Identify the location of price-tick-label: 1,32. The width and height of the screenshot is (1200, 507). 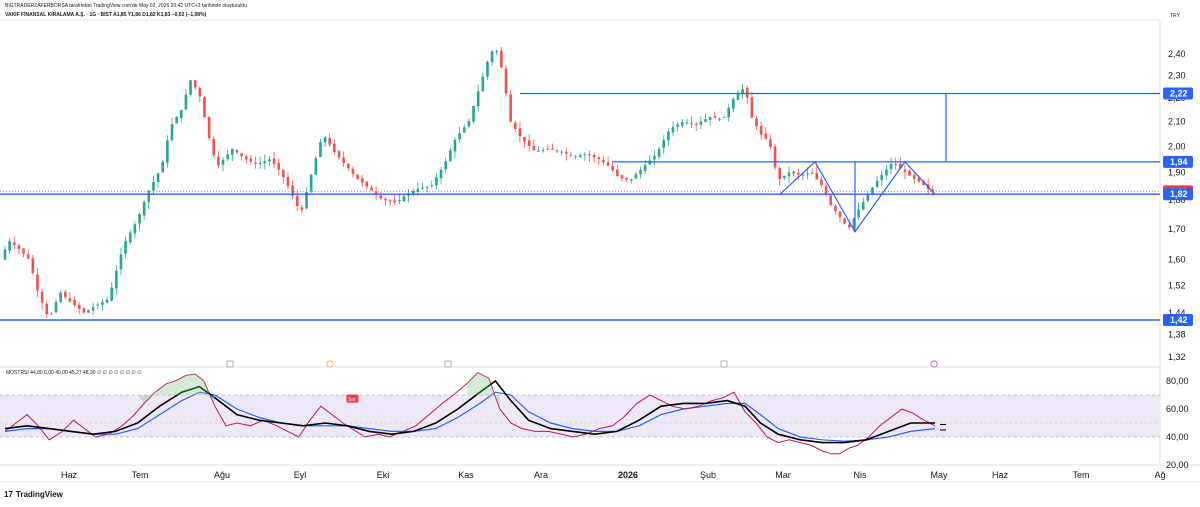
(1177, 357).